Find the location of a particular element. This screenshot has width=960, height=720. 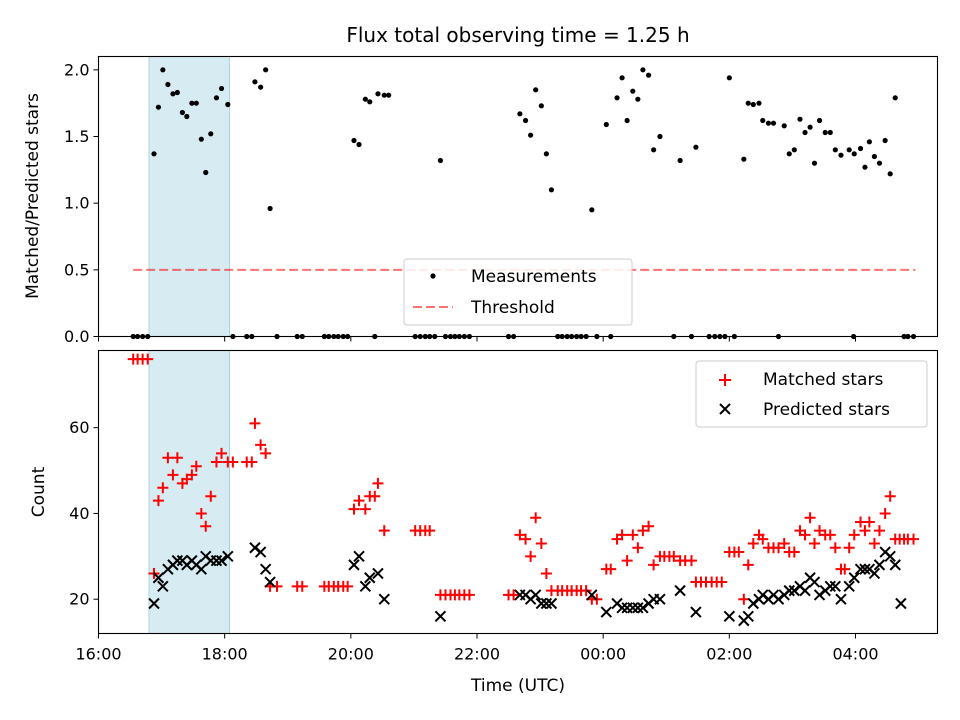

x-tick-label: 18:00 is located at coordinates (225, 654).